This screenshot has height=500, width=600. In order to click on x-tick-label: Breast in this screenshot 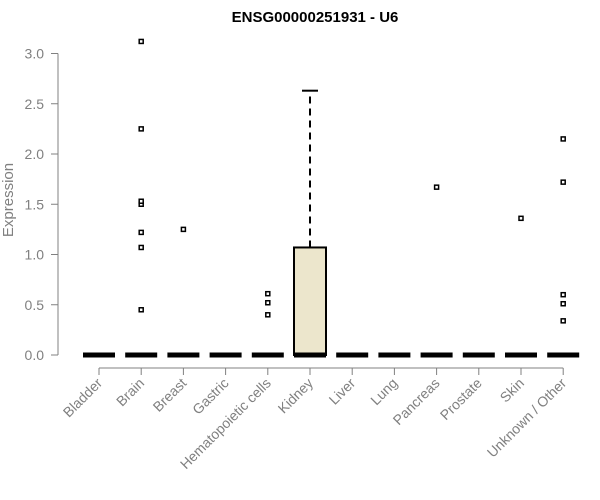, I will do `click(170, 395)`.